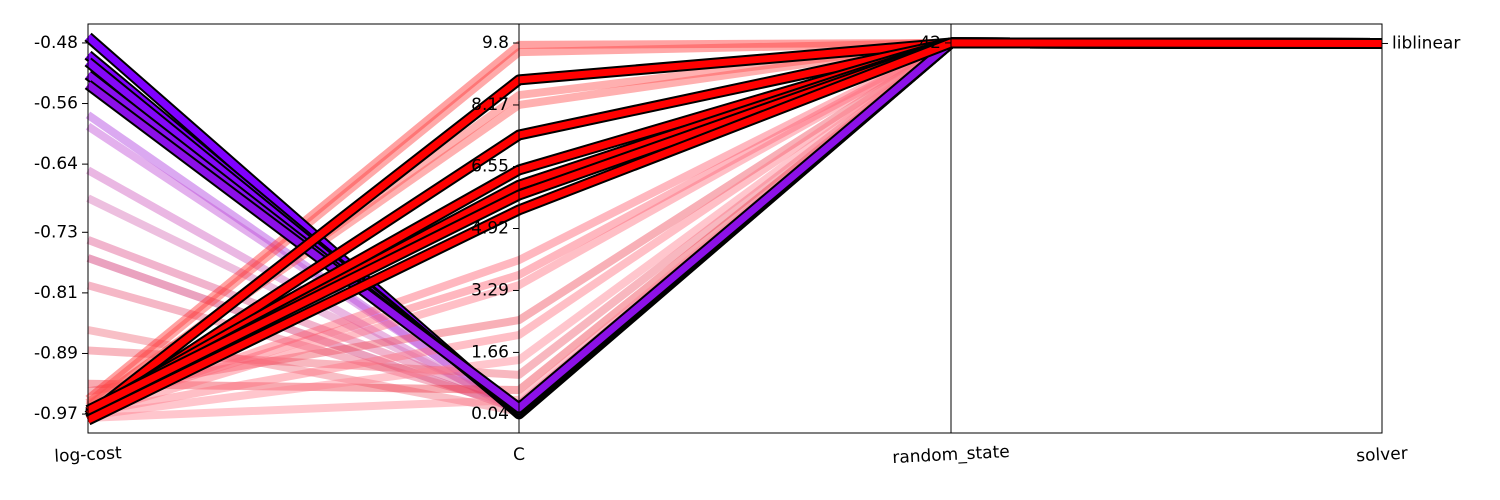 This screenshot has height=500, width=1500. Describe the element at coordinates (56, 232) in the screenshot. I see `tick-label: -0.73` at that location.